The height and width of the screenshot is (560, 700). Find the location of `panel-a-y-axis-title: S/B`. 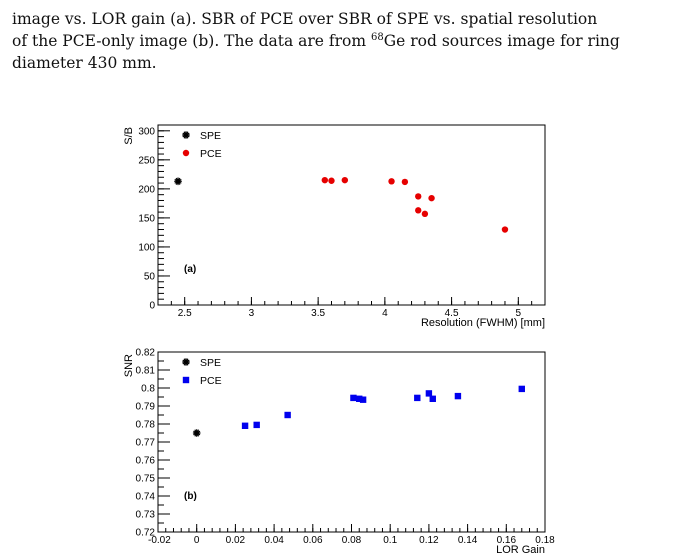

panel-a-y-axis-title: S/B is located at coordinates (129, 136).